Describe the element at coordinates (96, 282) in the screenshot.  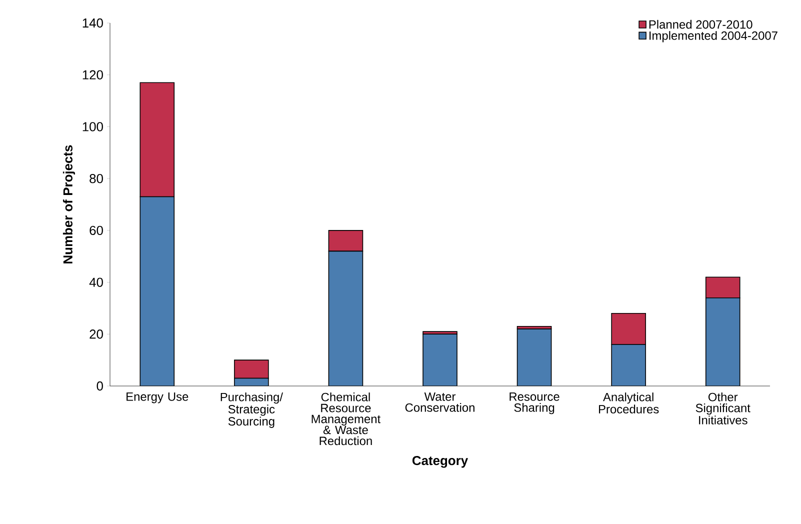
I see `y-tick-label: 40` at that location.